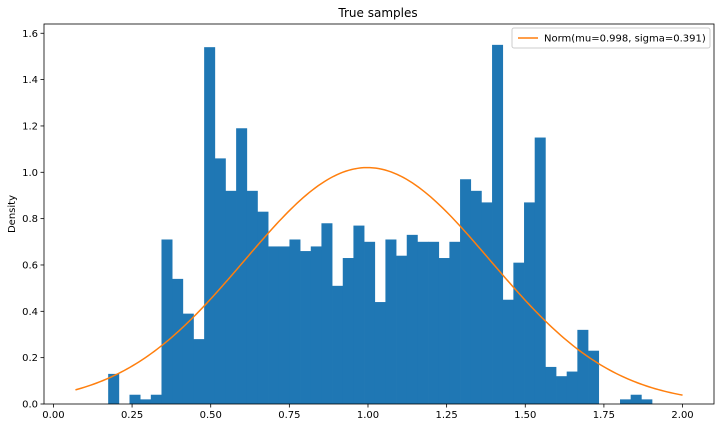 The width and height of the screenshot is (720, 427). What do you see at coordinates (625, 39) in the screenshot?
I see `legend-label: Norm(mu=0.998, sigma=0.391)` at bounding box center [625, 39].